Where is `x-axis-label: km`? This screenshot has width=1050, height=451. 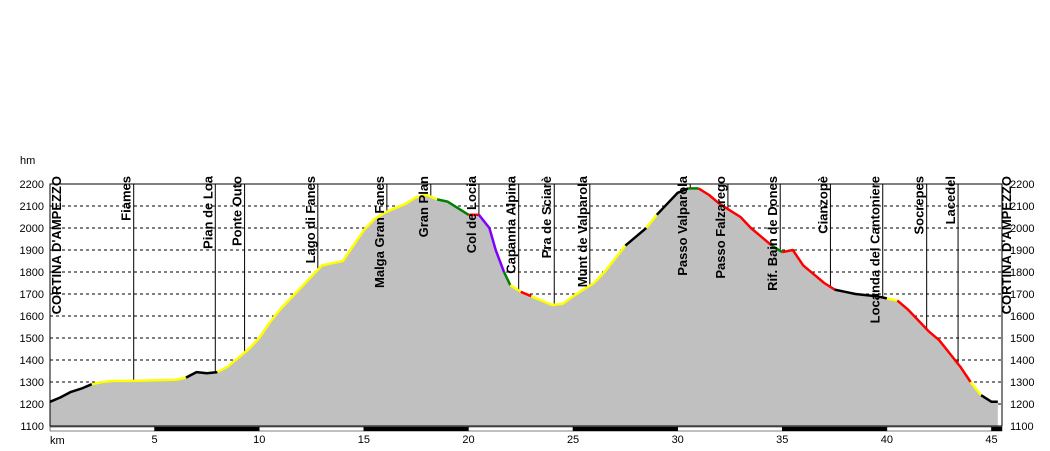 x-axis-label: km is located at coordinates (57, 441).